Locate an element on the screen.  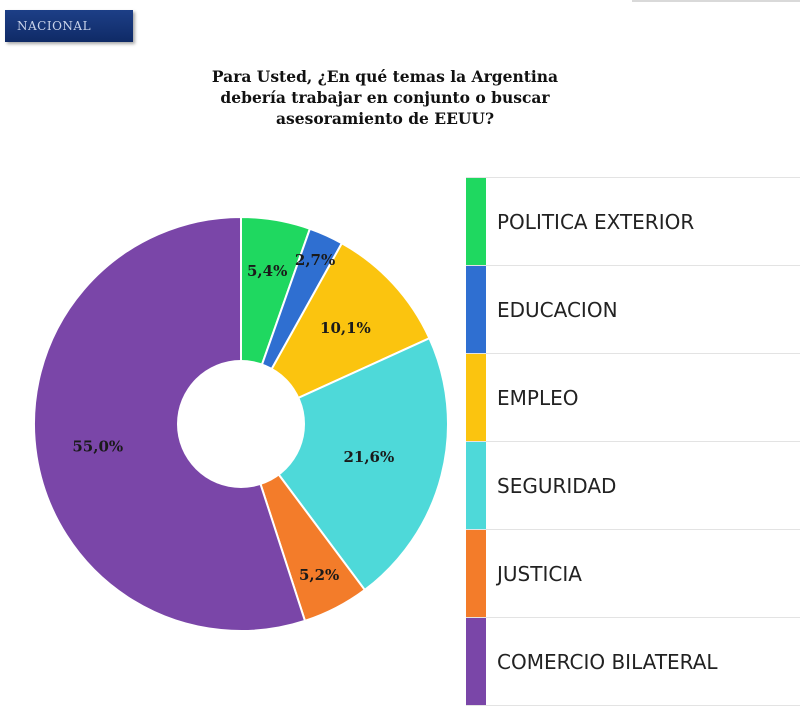
slice-value-label: 21,6% is located at coordinates (368, 457).